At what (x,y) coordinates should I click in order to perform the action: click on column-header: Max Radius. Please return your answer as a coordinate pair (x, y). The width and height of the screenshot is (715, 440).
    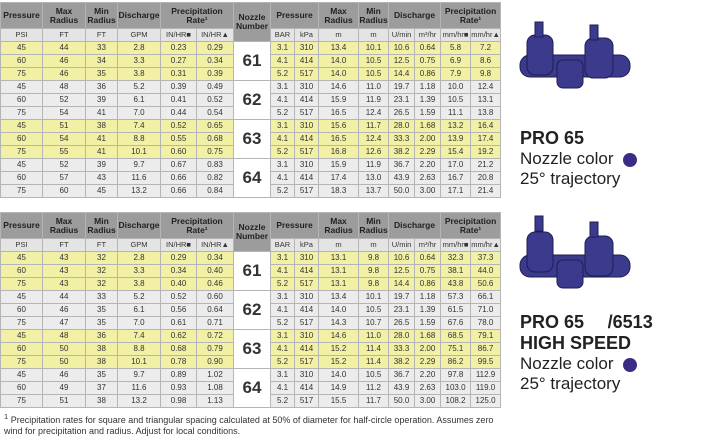
    Looking at the image, I should click on (339, 15).